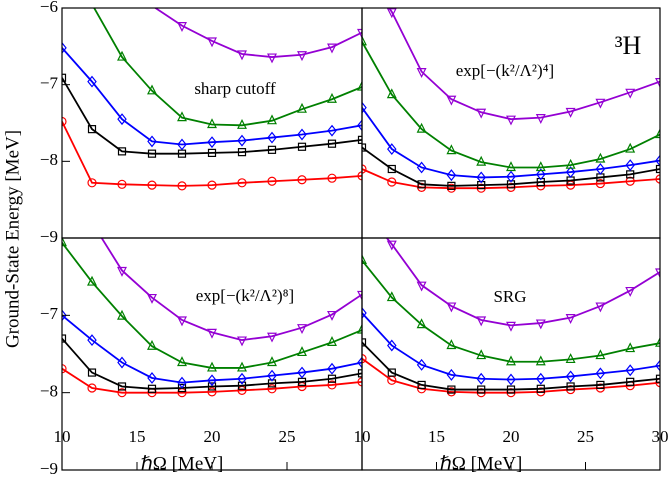 Image resolution: width=671 pixels, height=477 pixels. What do you see at coordinates (49, 468) in the screenshot?
I see `y-tick-label: −9` at bounding box center [49, 468].